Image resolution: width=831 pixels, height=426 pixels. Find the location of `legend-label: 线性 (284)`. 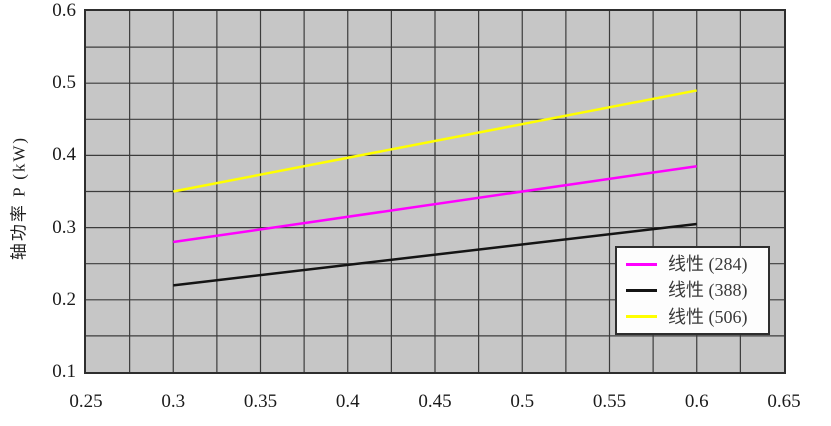

legend-label: 线性 (284) is located at coordinates (708, 264).